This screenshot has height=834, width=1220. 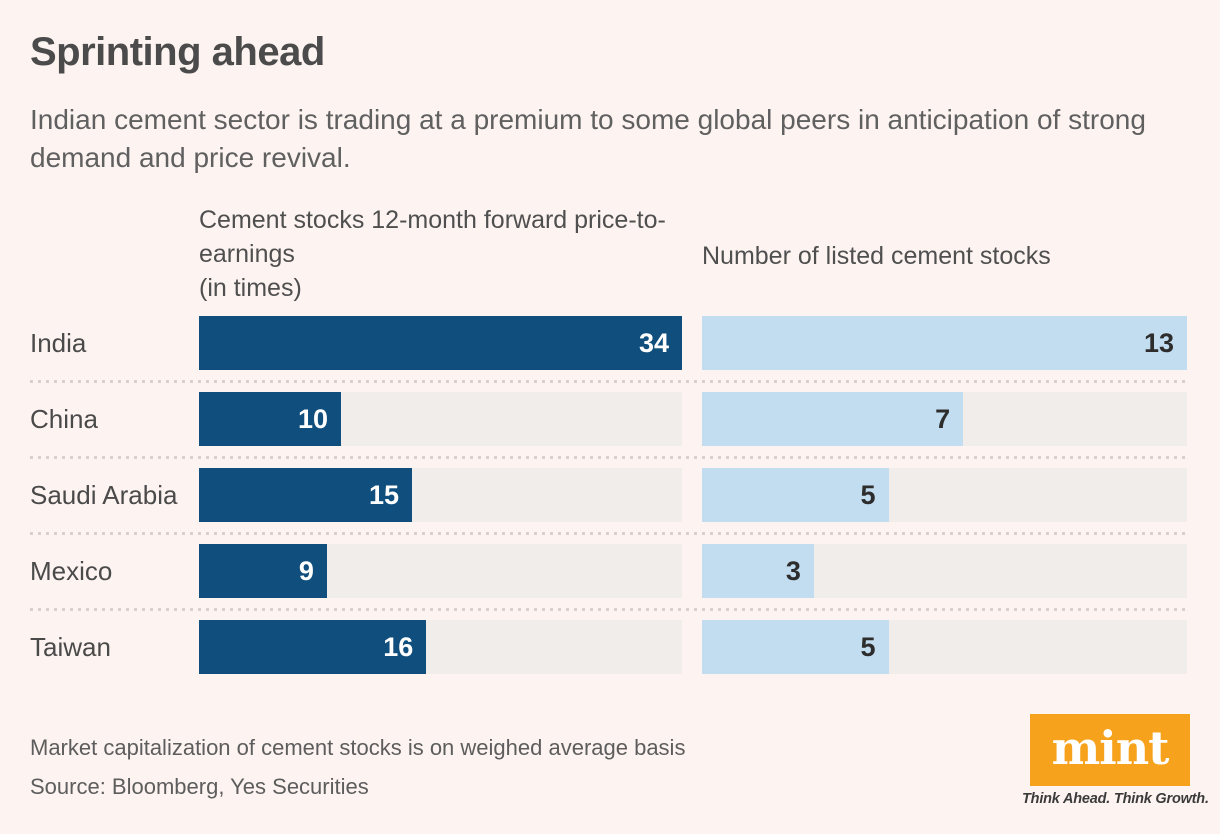 I want to click on bar-value-label: 13, so click(x=1158, y=342).